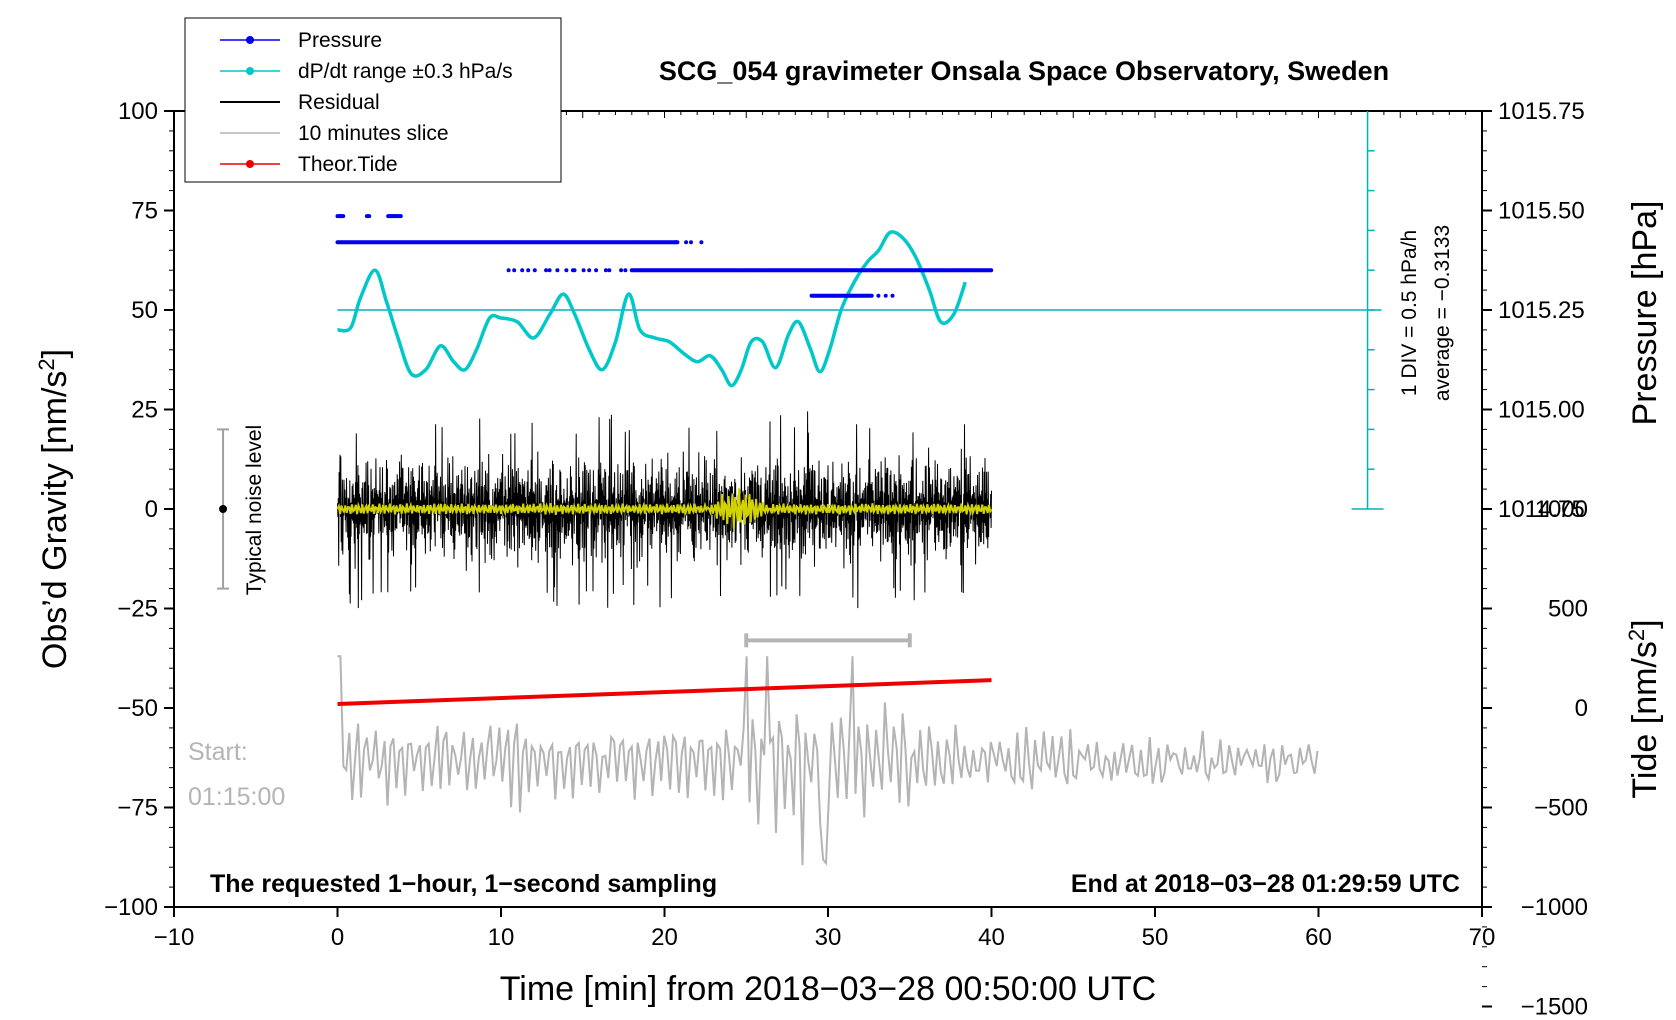 The height and width of the screenshot is (1020, 1676). What do you see at coordinates (348, 164) in the screenshot?
I see `legend-label: Theor.Tide` at bounding box center [348, 164].